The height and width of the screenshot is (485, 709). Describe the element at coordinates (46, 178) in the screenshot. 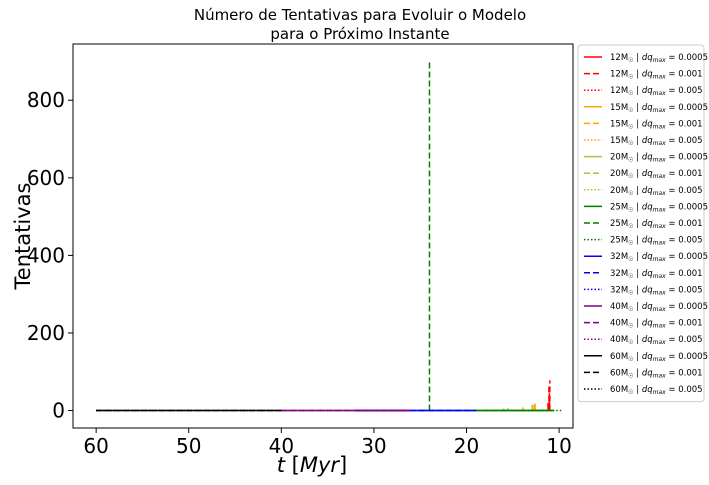

I see `y-tick-label: 600` at that location.